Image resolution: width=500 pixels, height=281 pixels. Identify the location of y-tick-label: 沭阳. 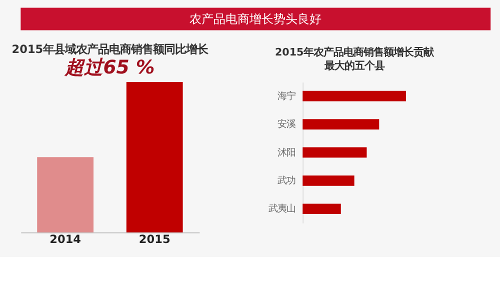
(287, 152).